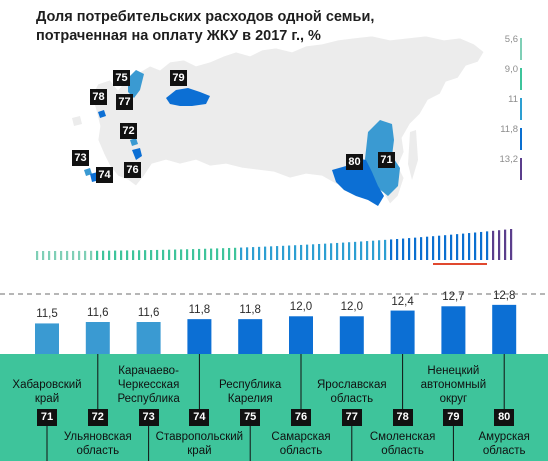 The image size is (548, 461). What do you see at coordinates (352, 385) in the screenshot?
I see `region-label-line: Ярославская` at bounding box center [352, 385].